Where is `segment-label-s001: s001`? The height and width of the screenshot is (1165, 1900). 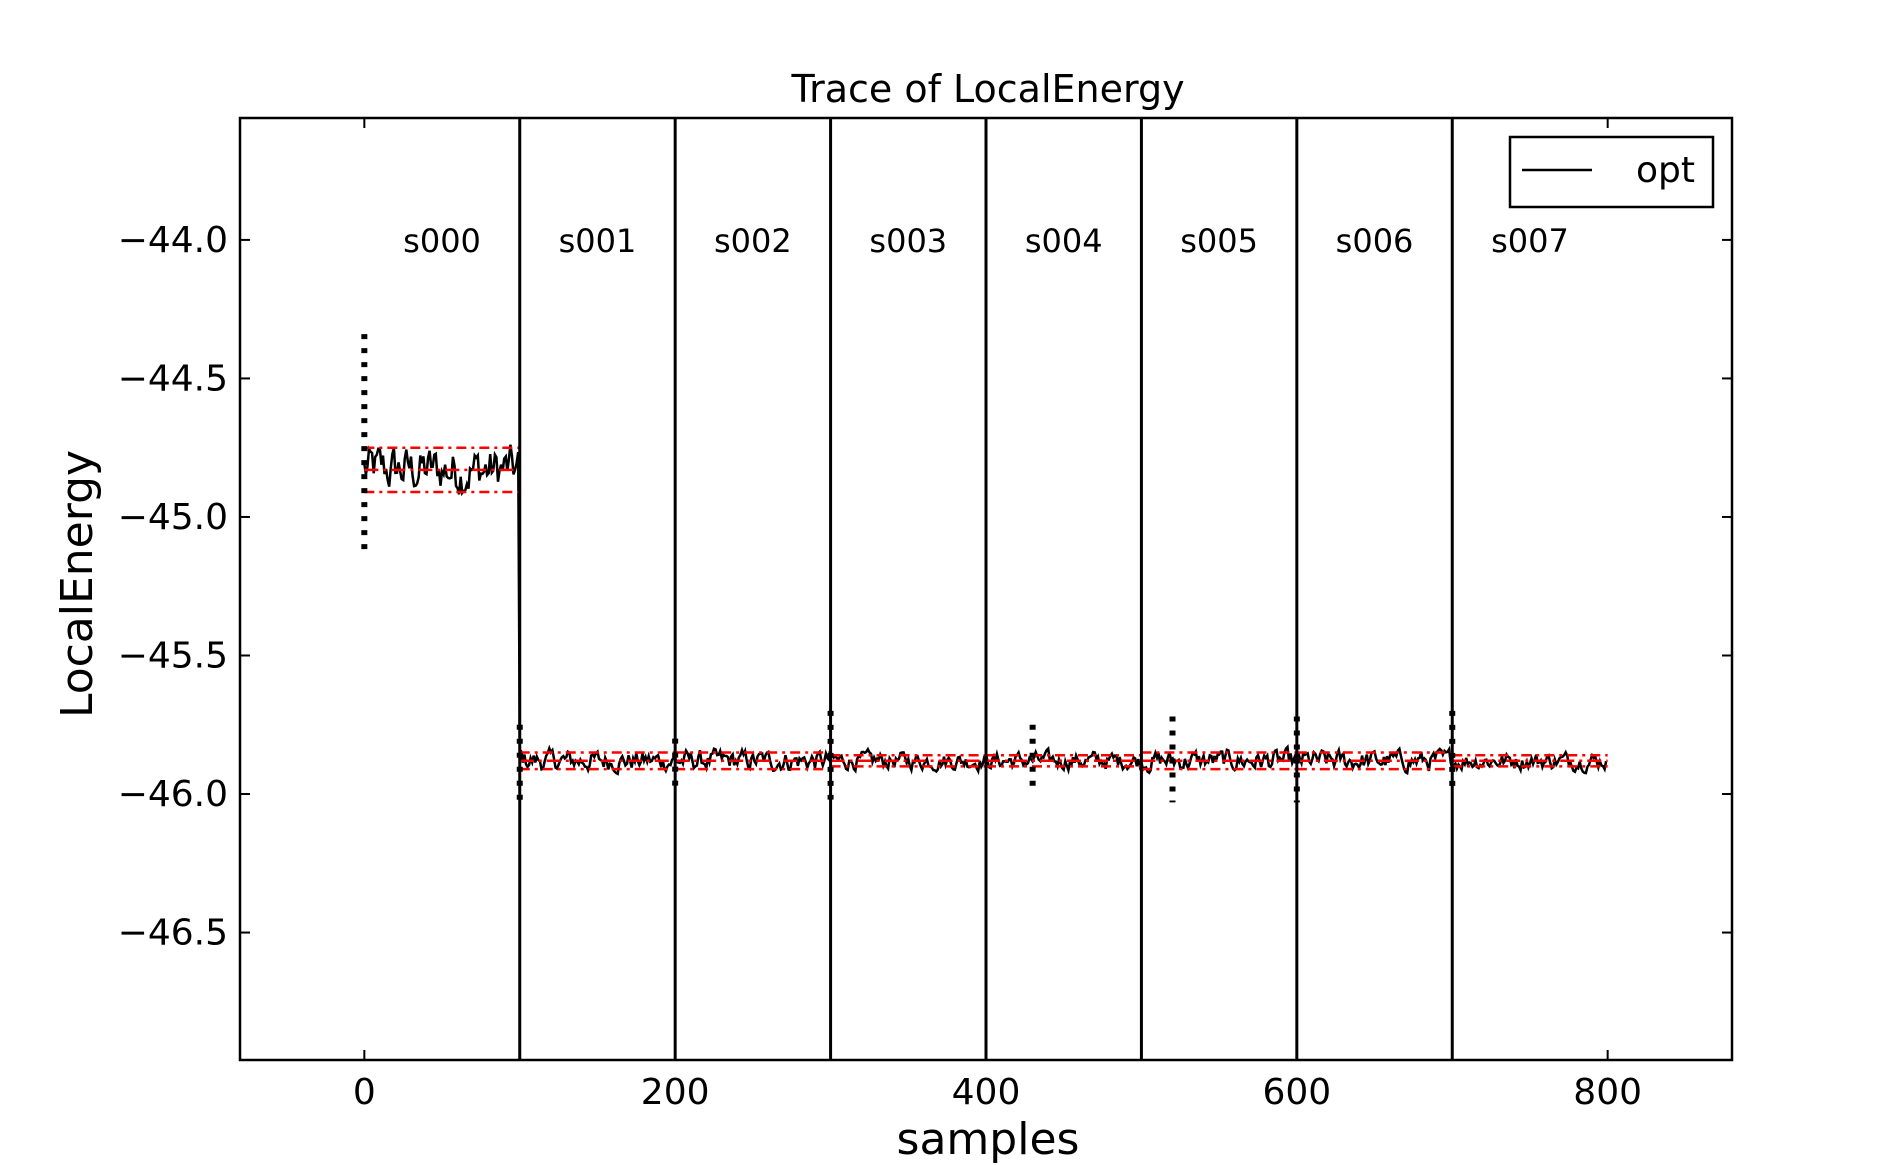
segment-label-s001: s001 is located at coordinates (598, 241).